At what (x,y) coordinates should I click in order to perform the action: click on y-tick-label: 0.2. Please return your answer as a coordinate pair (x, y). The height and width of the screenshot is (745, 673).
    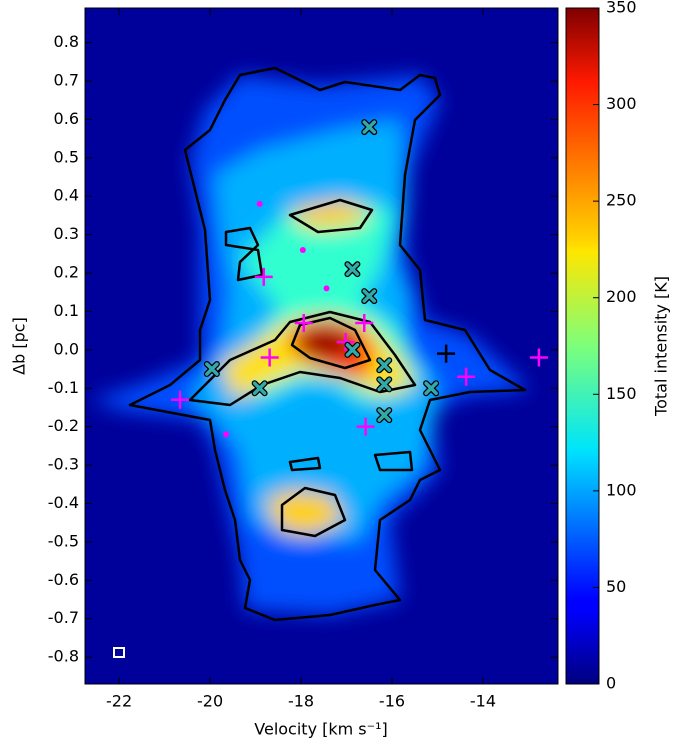
    Looking at the image, I should click on (66, 272).